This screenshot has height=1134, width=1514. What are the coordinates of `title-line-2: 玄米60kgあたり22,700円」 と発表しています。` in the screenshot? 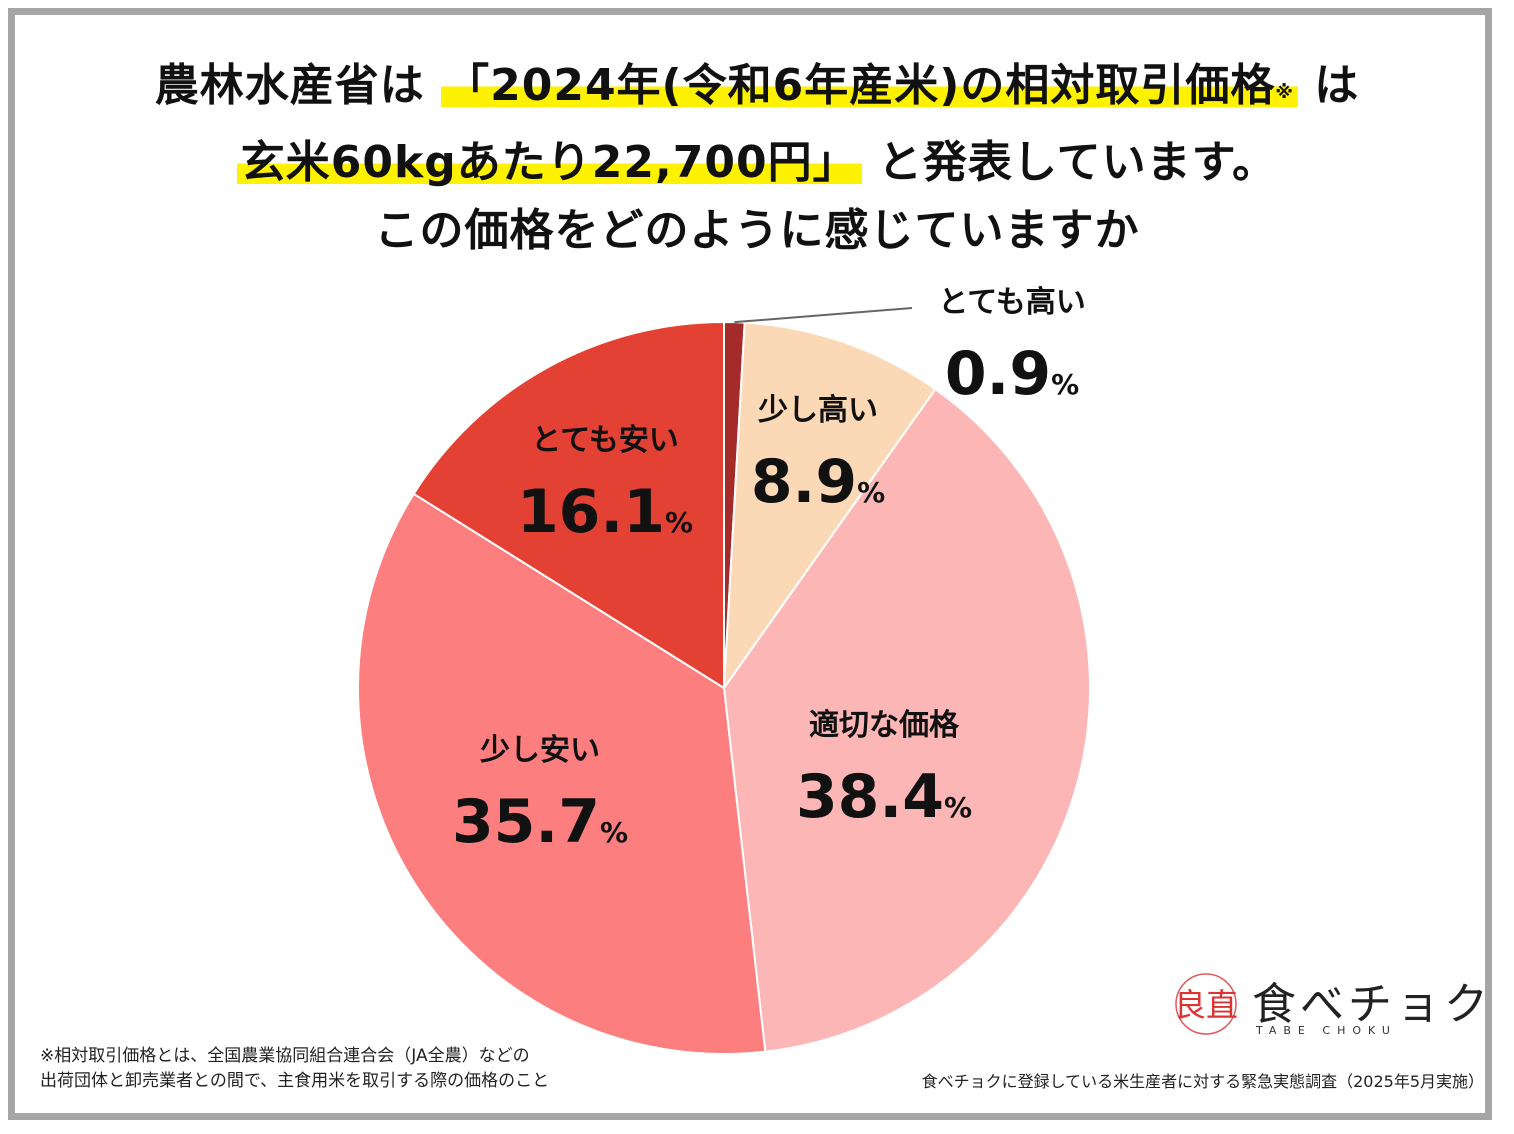 It's located at (757, 163).